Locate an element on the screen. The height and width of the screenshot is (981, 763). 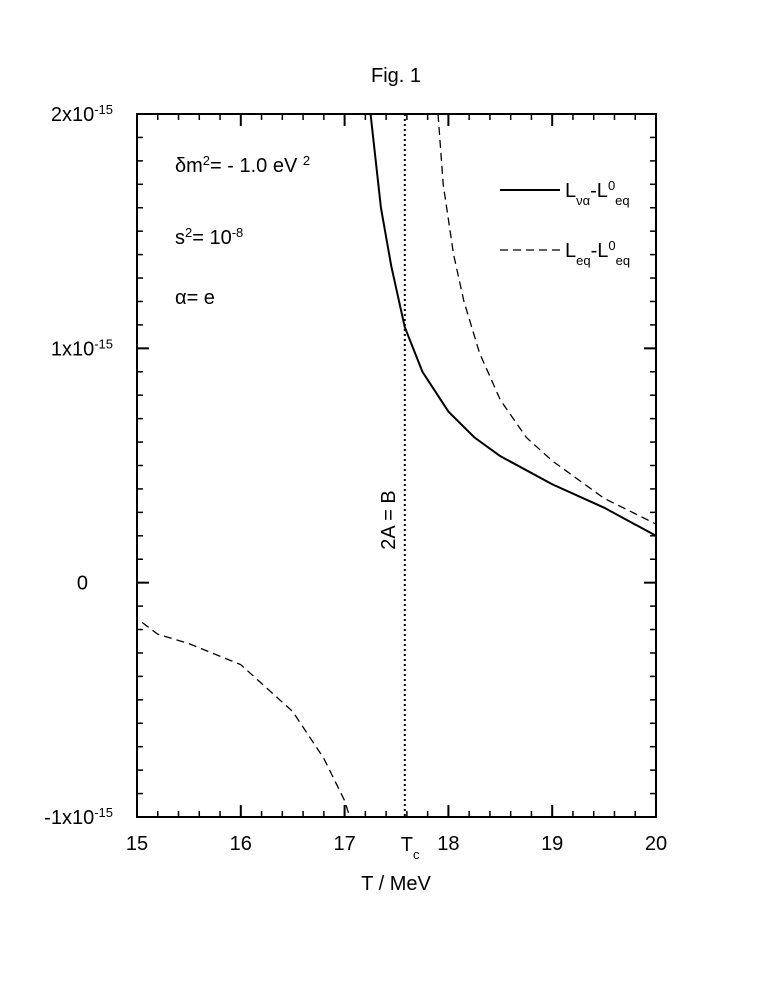
annotation-part: = - 1.0 eV is located at coordinates (256, 166).